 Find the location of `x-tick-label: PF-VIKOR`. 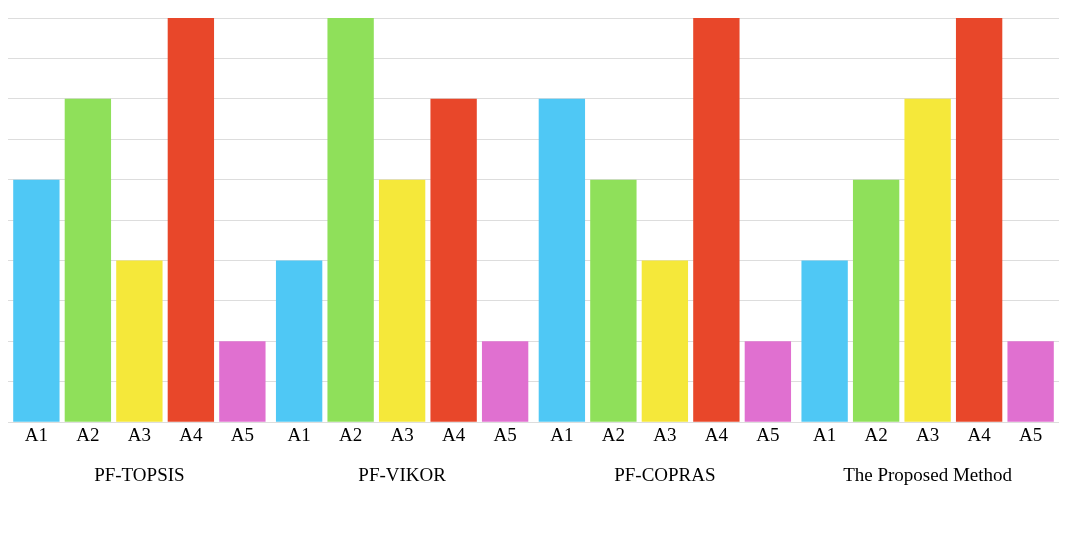

x-tick-label: PF-VIKOR is located at coordinates (402, 474).